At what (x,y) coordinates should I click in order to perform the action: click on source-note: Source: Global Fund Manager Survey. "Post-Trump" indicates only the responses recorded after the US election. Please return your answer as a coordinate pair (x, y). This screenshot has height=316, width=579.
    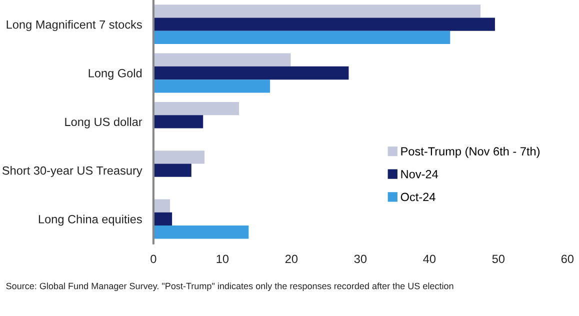
    Looking at the image, I should click on (230, 287).